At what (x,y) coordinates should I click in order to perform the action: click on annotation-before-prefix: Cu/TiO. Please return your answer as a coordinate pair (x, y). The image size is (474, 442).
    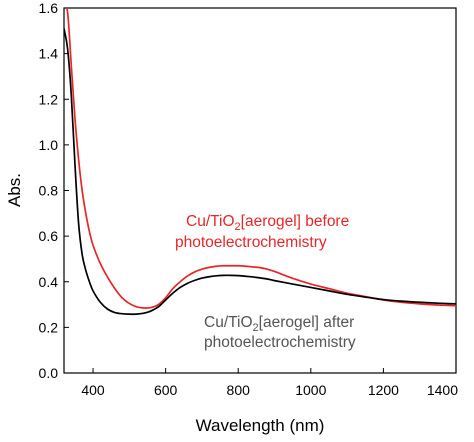
    Looking at the image, I should click on (210, 221).